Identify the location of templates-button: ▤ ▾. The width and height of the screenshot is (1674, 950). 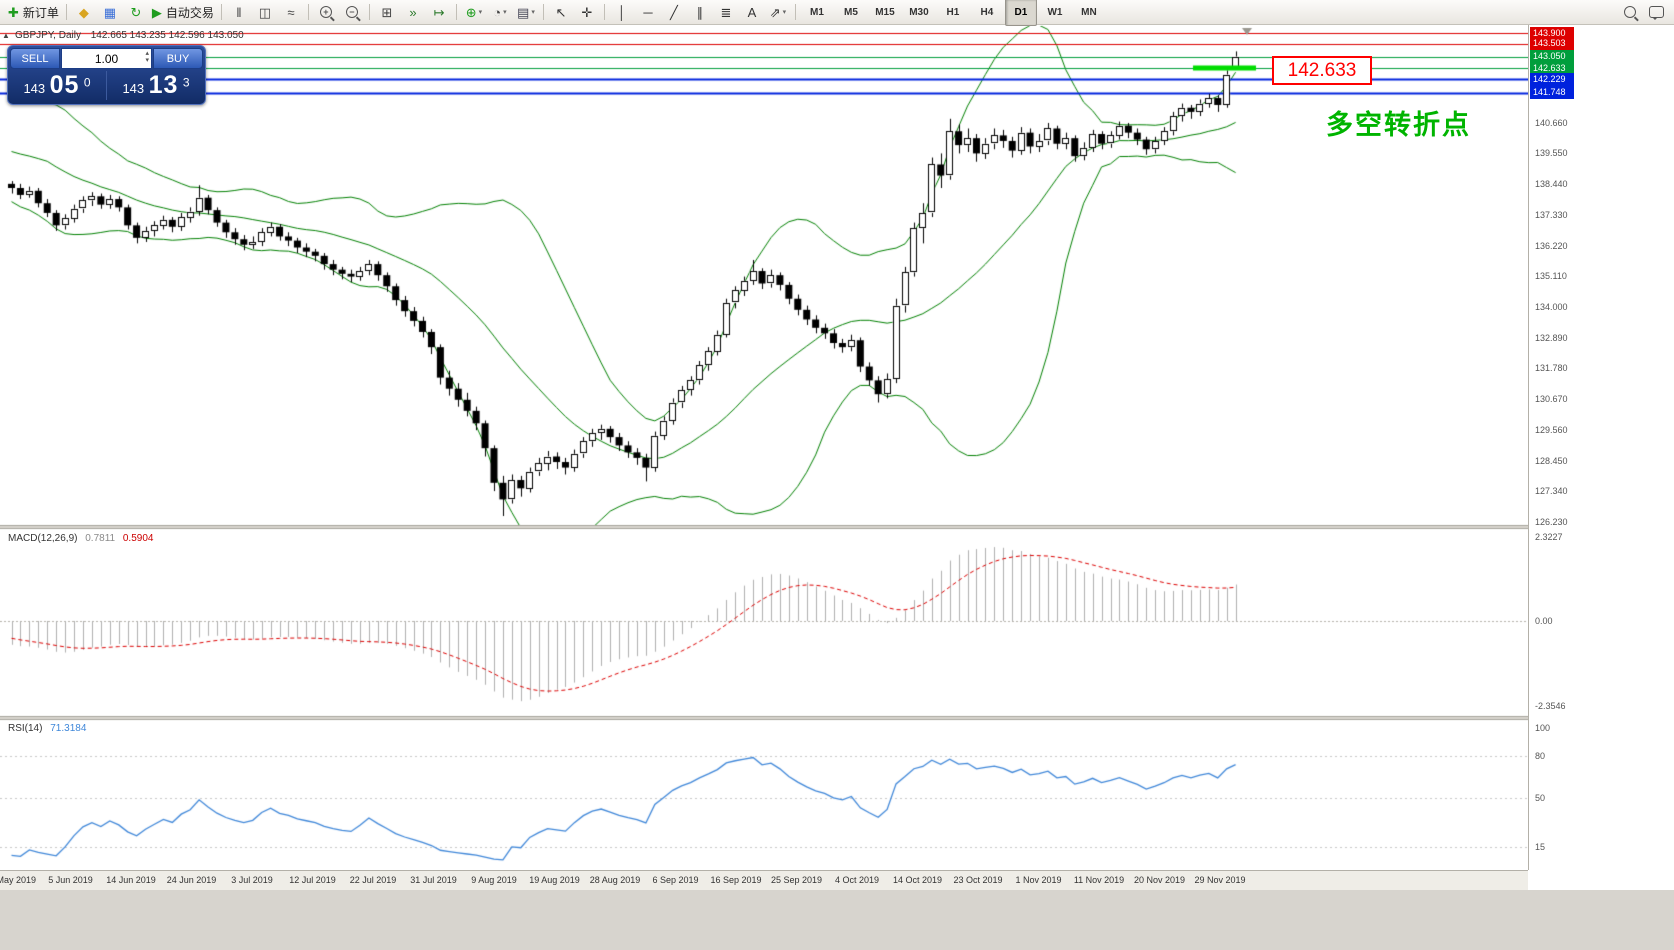
(526, 12).